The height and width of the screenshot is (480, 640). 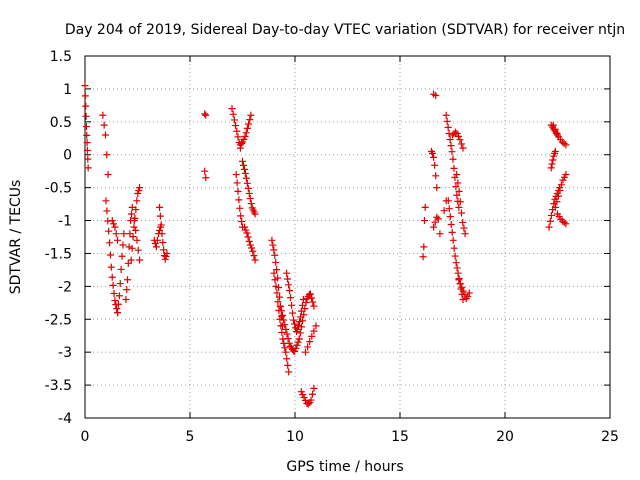 What do you see at coordinates (65, 222) in the screenshot?
I see `y-tick-label: -1` at bounding box center [65, 222].